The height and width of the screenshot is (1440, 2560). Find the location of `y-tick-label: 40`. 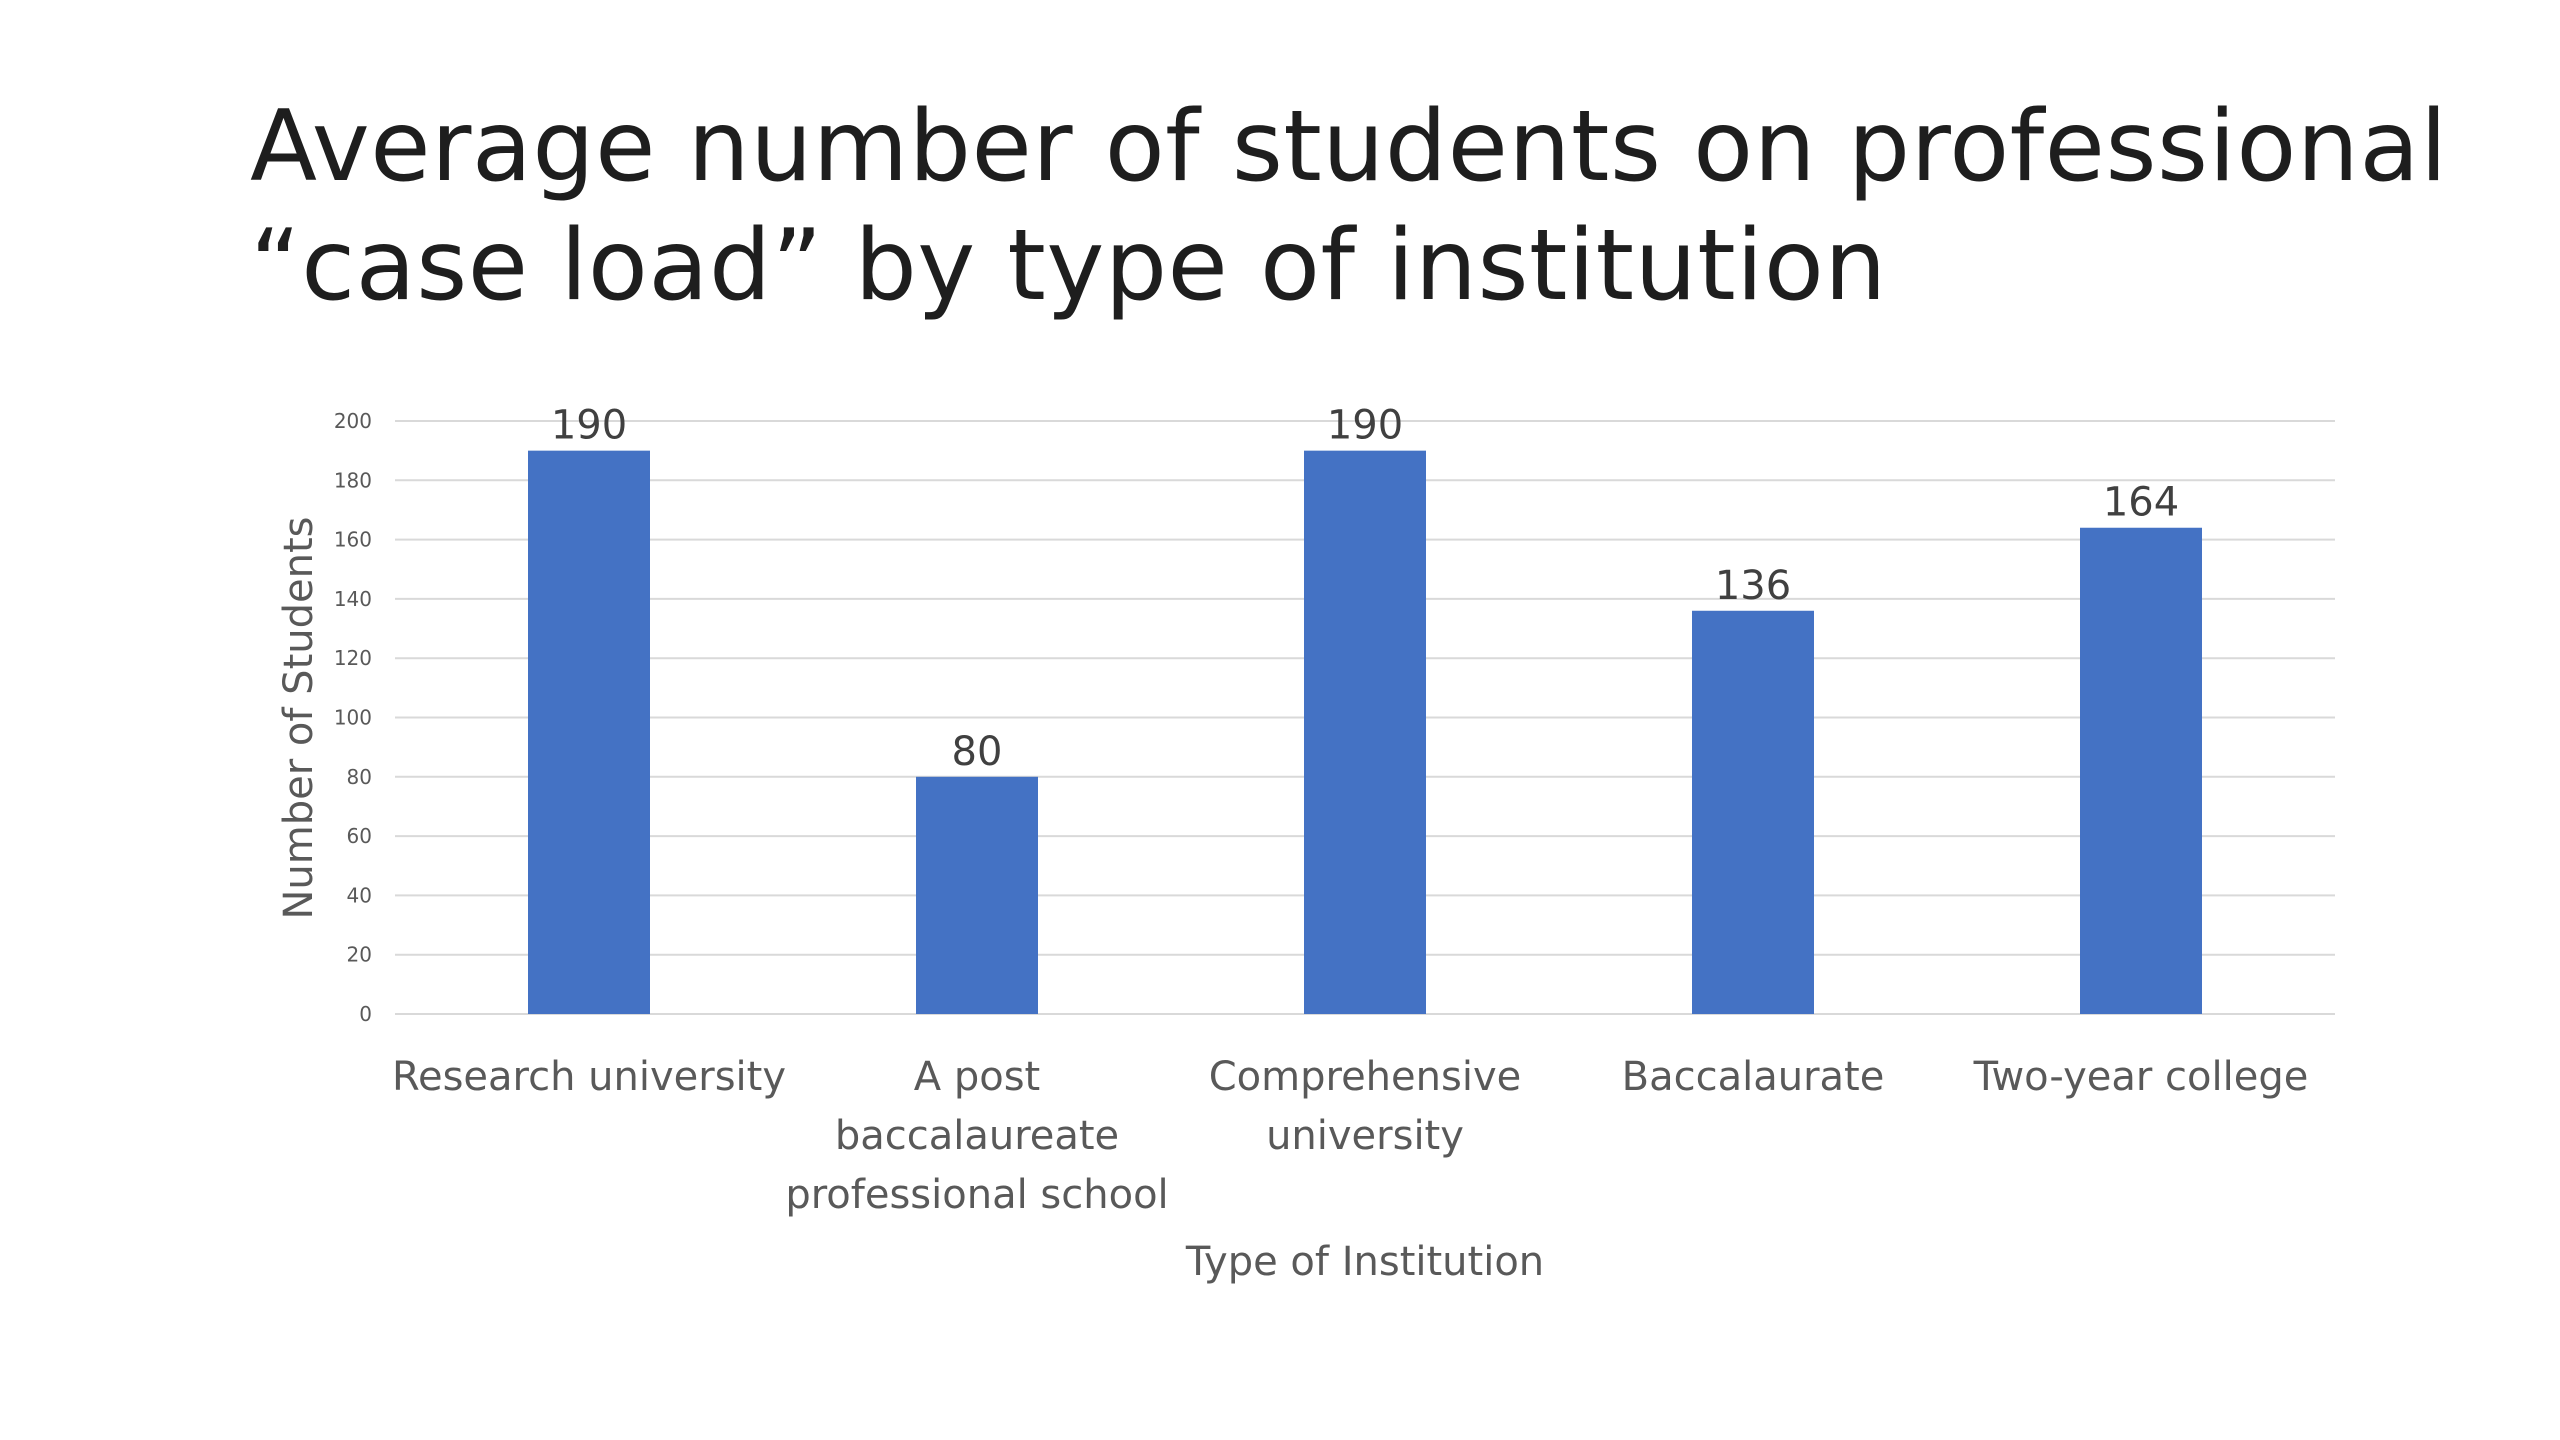

y-tick-label: 40 is located at coordinates (359, 895).